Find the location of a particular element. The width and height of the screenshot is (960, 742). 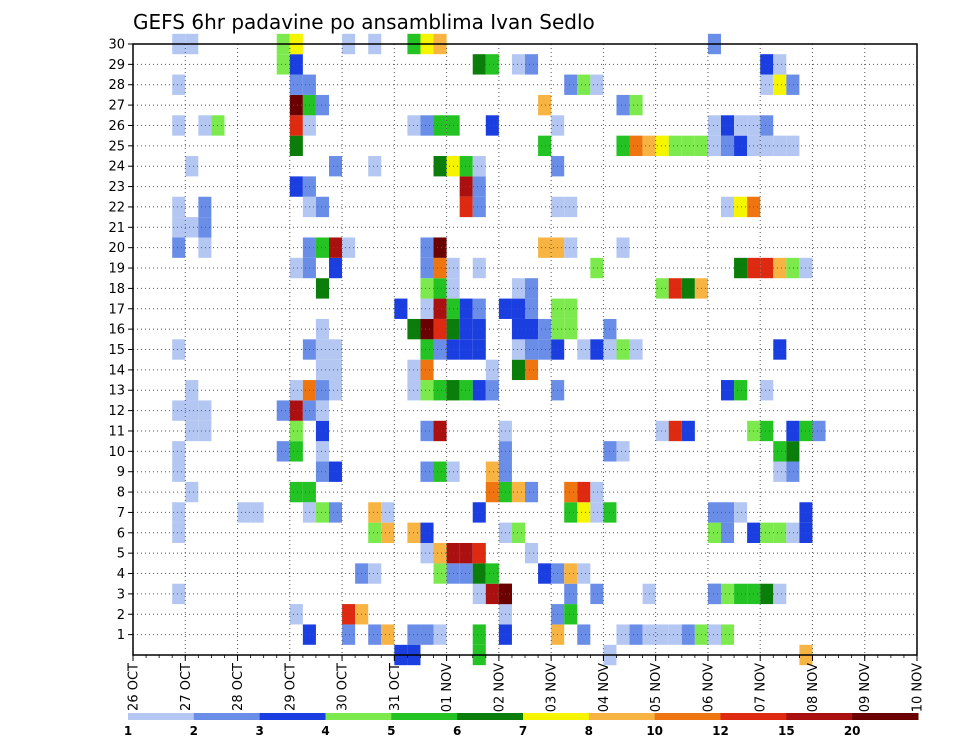

y-tick-label: 27 is located at coordinates (116, 106).